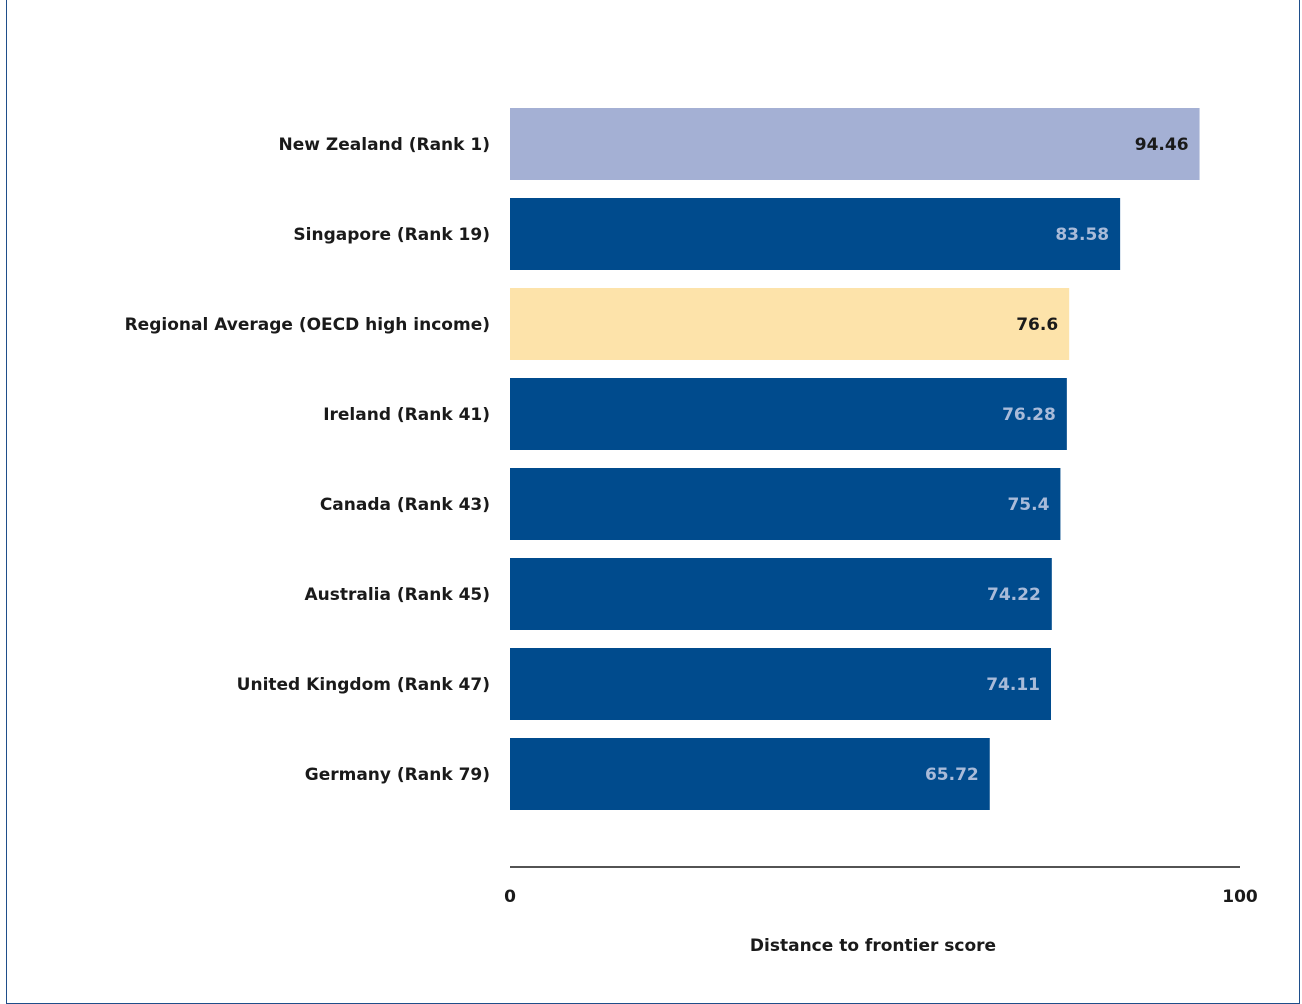  What do you see at coordinates (1014, 595) in the screenshot?
I see `value-label: 74.22` at bounding box center [1014, 595].